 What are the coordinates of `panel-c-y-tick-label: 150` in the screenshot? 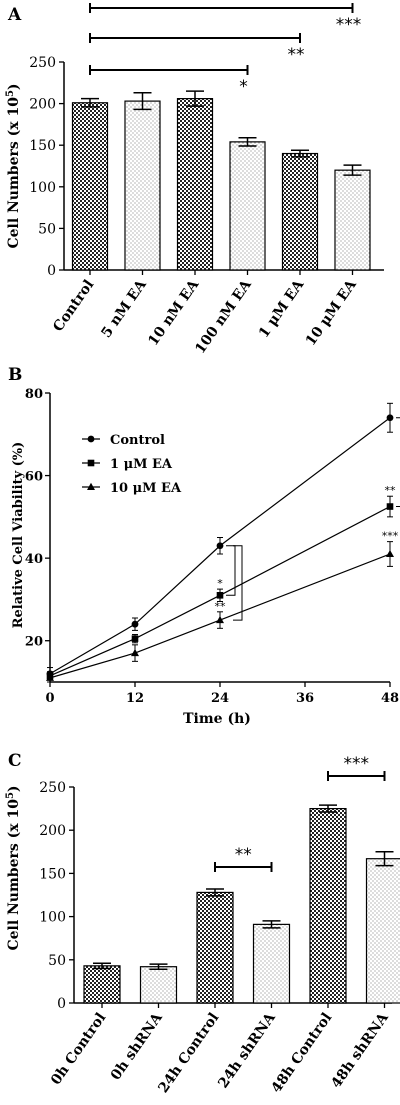 It's located at (52, 874).